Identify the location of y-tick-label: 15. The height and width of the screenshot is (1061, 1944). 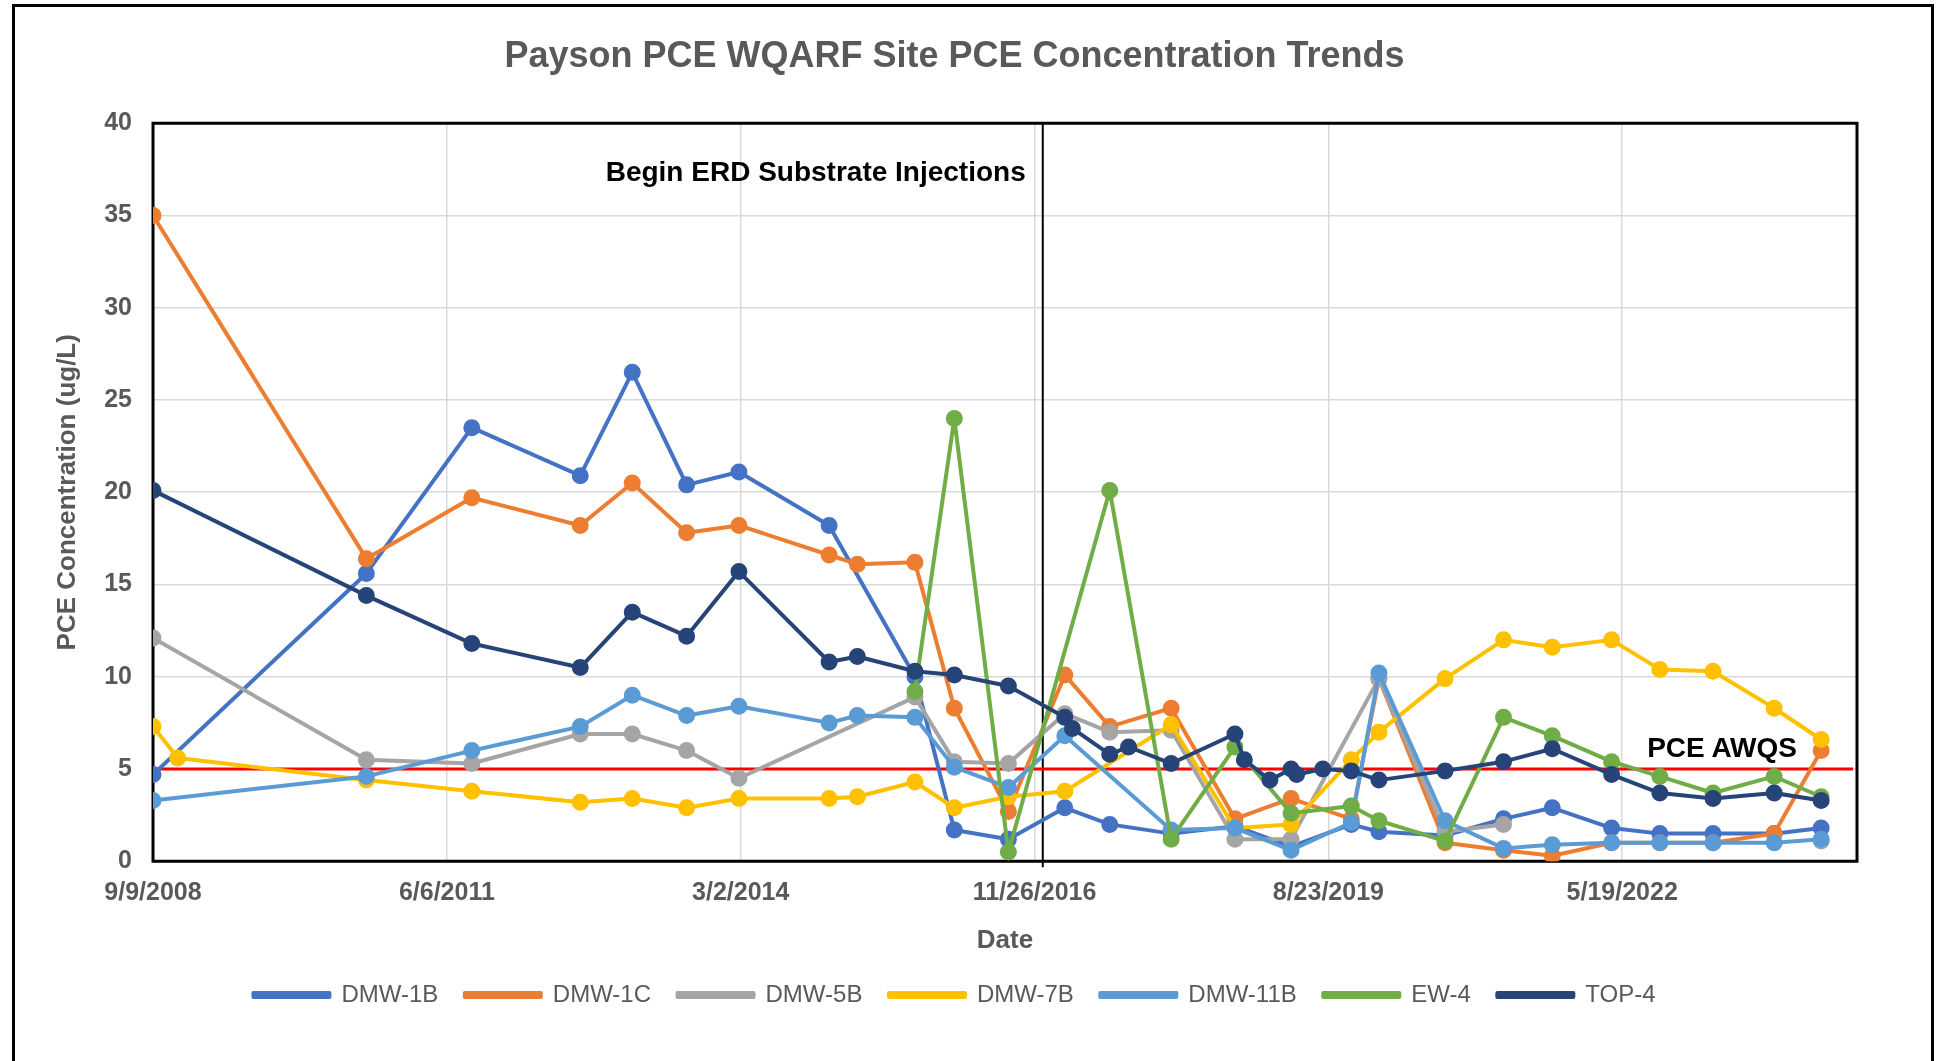
(118, 582).